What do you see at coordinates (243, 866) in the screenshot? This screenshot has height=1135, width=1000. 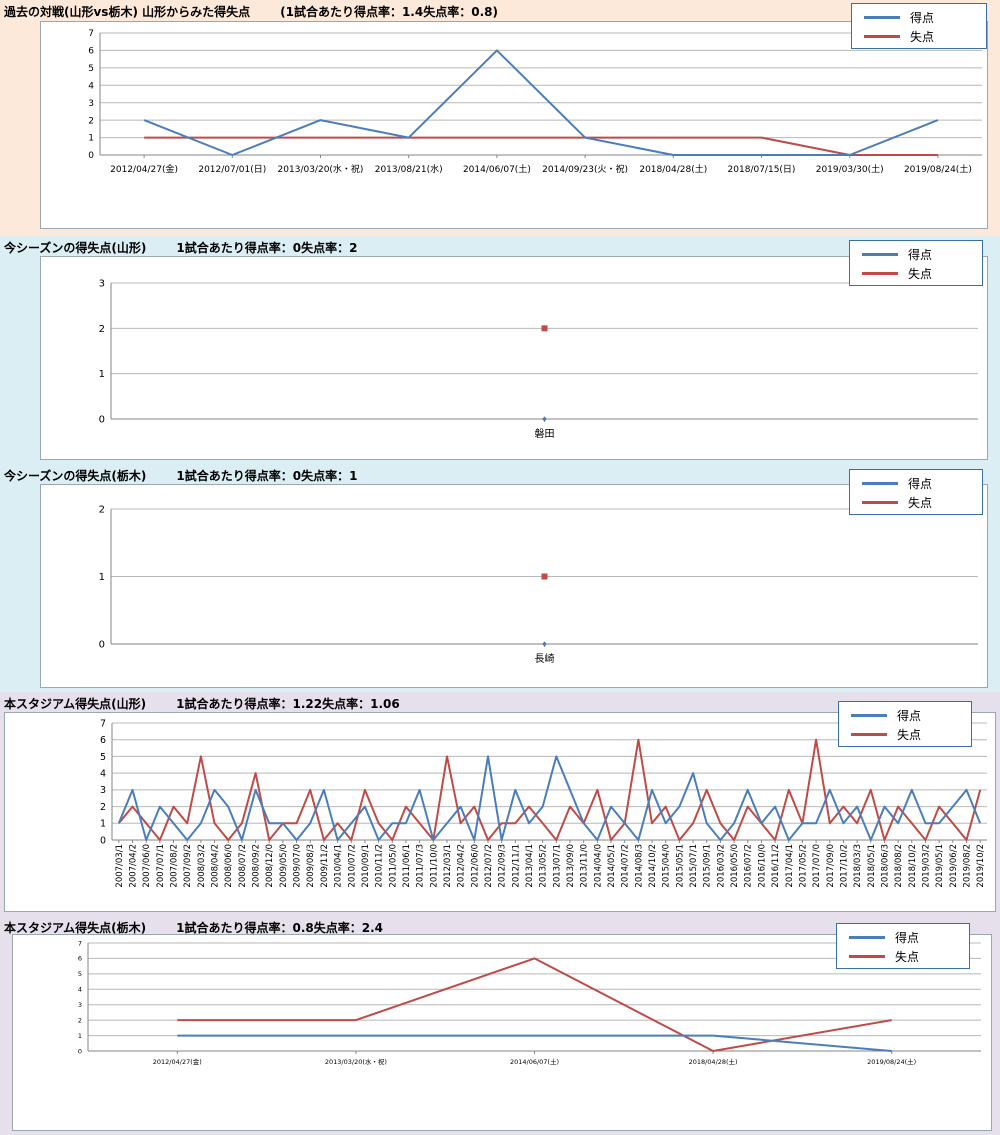 I see `x-tick-label: 2008/07/2` at bounding box center [243, 866].